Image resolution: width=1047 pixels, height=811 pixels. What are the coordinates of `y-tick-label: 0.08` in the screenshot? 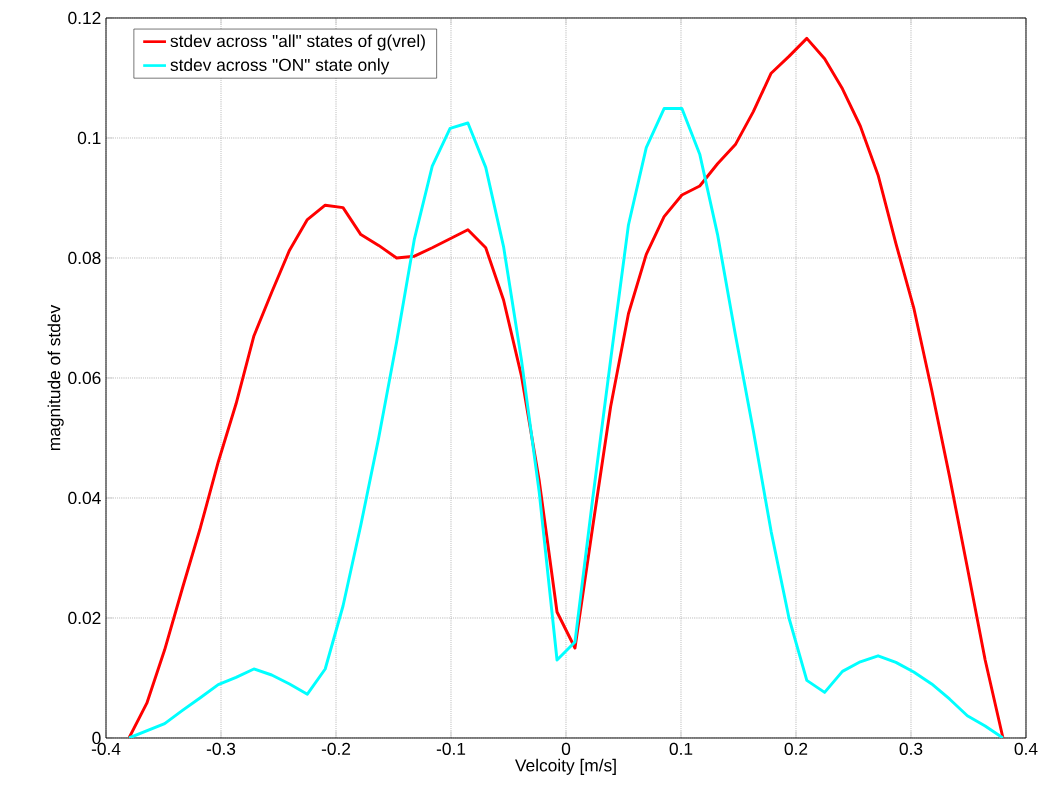 It's located at (84, 258).